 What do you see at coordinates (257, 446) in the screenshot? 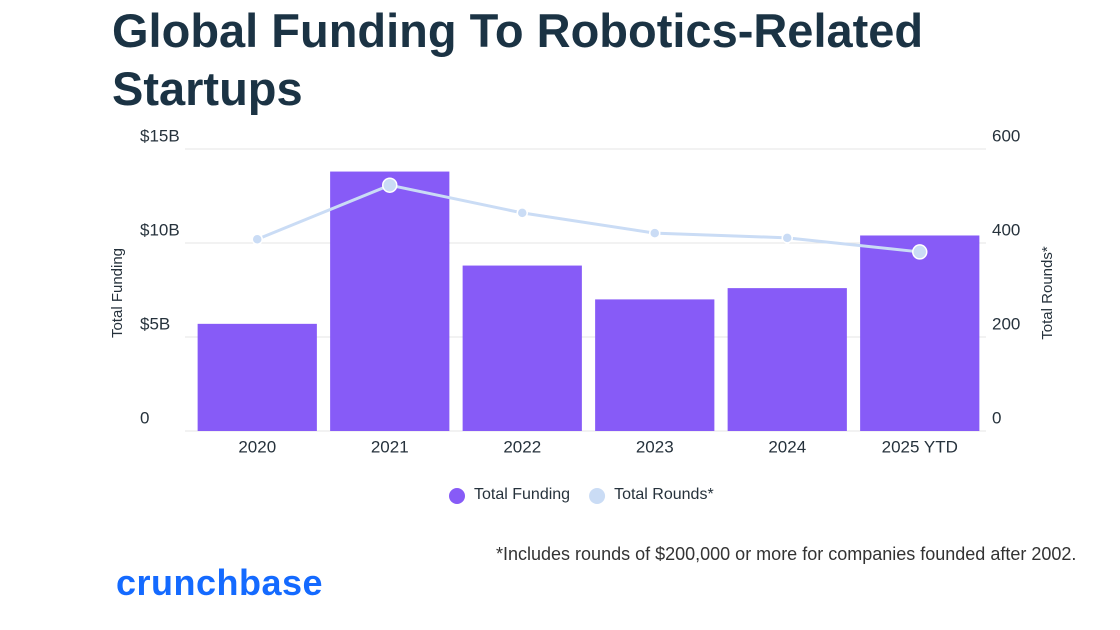
I see `x-tick-label: 2020` at bounding box center [257, 446].